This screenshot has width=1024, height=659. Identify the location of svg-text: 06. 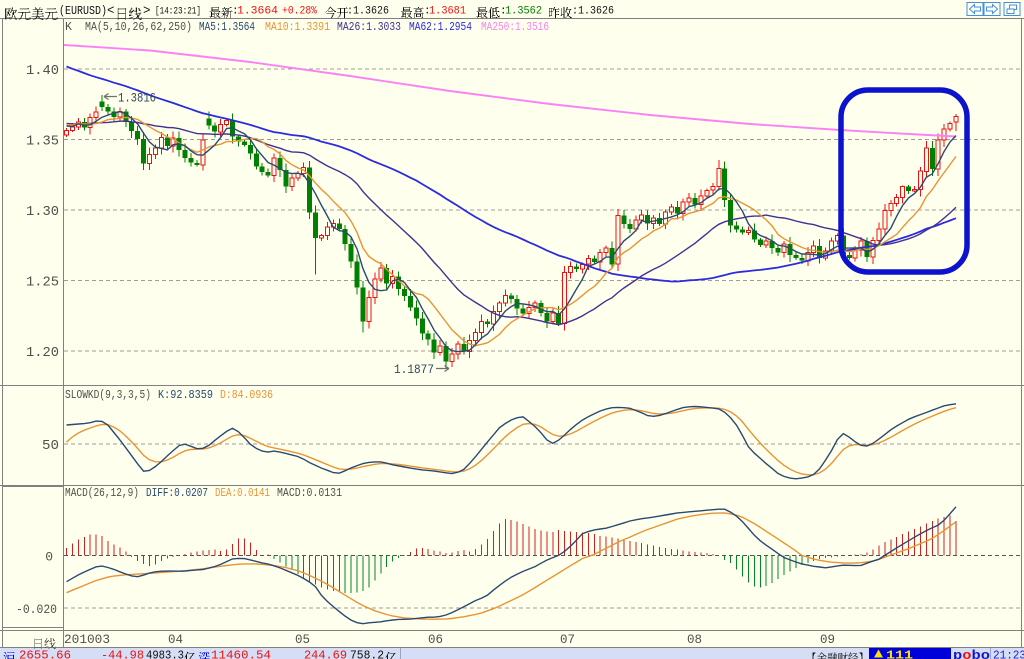
(435, 640).